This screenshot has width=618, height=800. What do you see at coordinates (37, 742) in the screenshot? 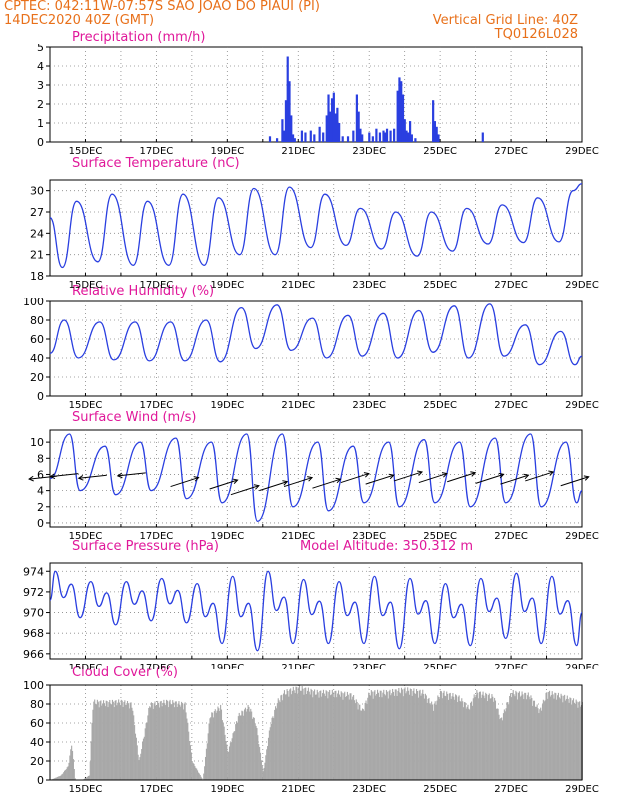
I see `y-tick-label: 40` at bounding box center [37, 742].